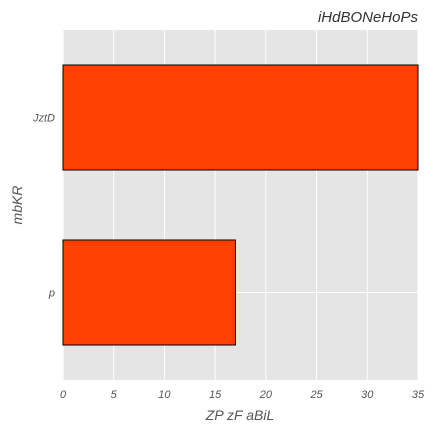  I want to click on x-tick-label: 25, so click(316, 395).